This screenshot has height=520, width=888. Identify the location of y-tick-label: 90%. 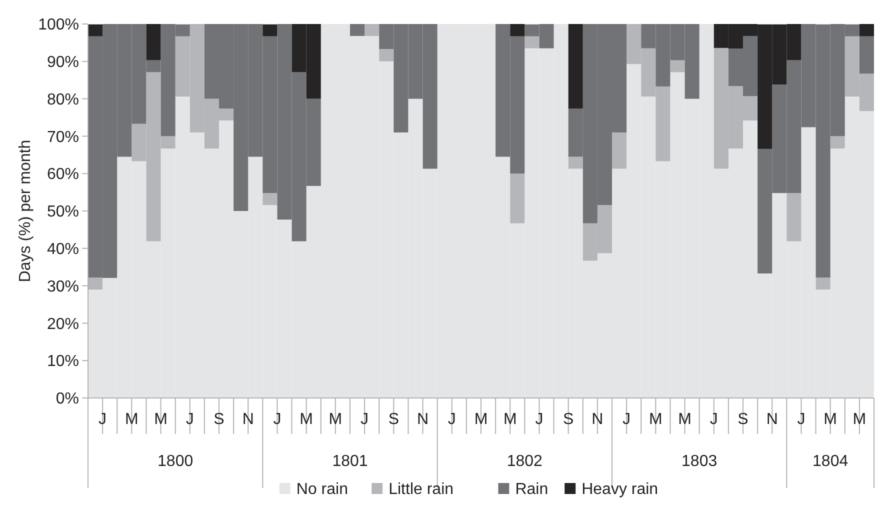
(62, 62).